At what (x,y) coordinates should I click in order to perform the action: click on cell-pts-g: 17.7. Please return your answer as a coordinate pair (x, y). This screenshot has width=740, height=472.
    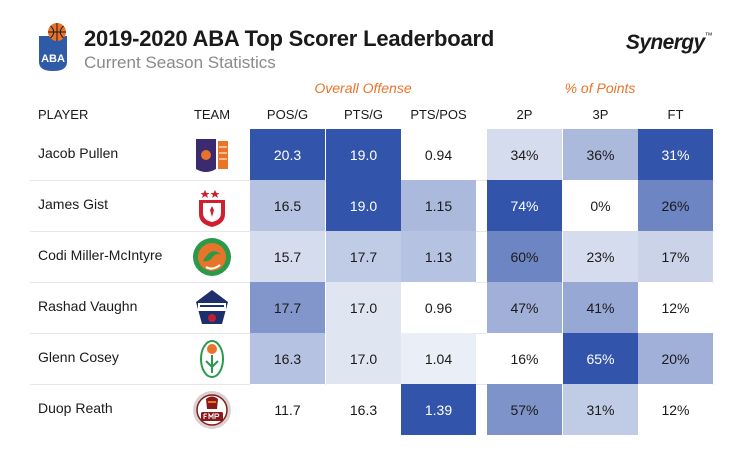
    Looking at the image, I should click on (363, 256).